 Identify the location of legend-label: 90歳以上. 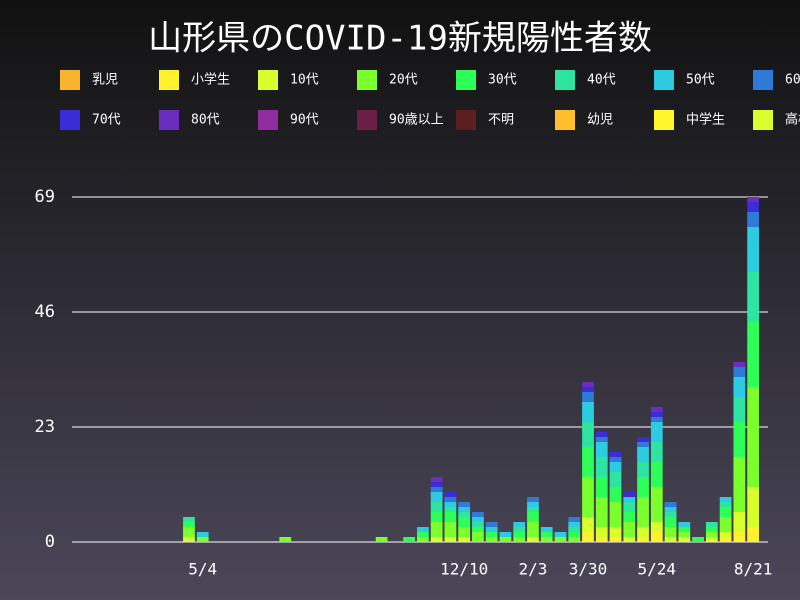
(416, 120).